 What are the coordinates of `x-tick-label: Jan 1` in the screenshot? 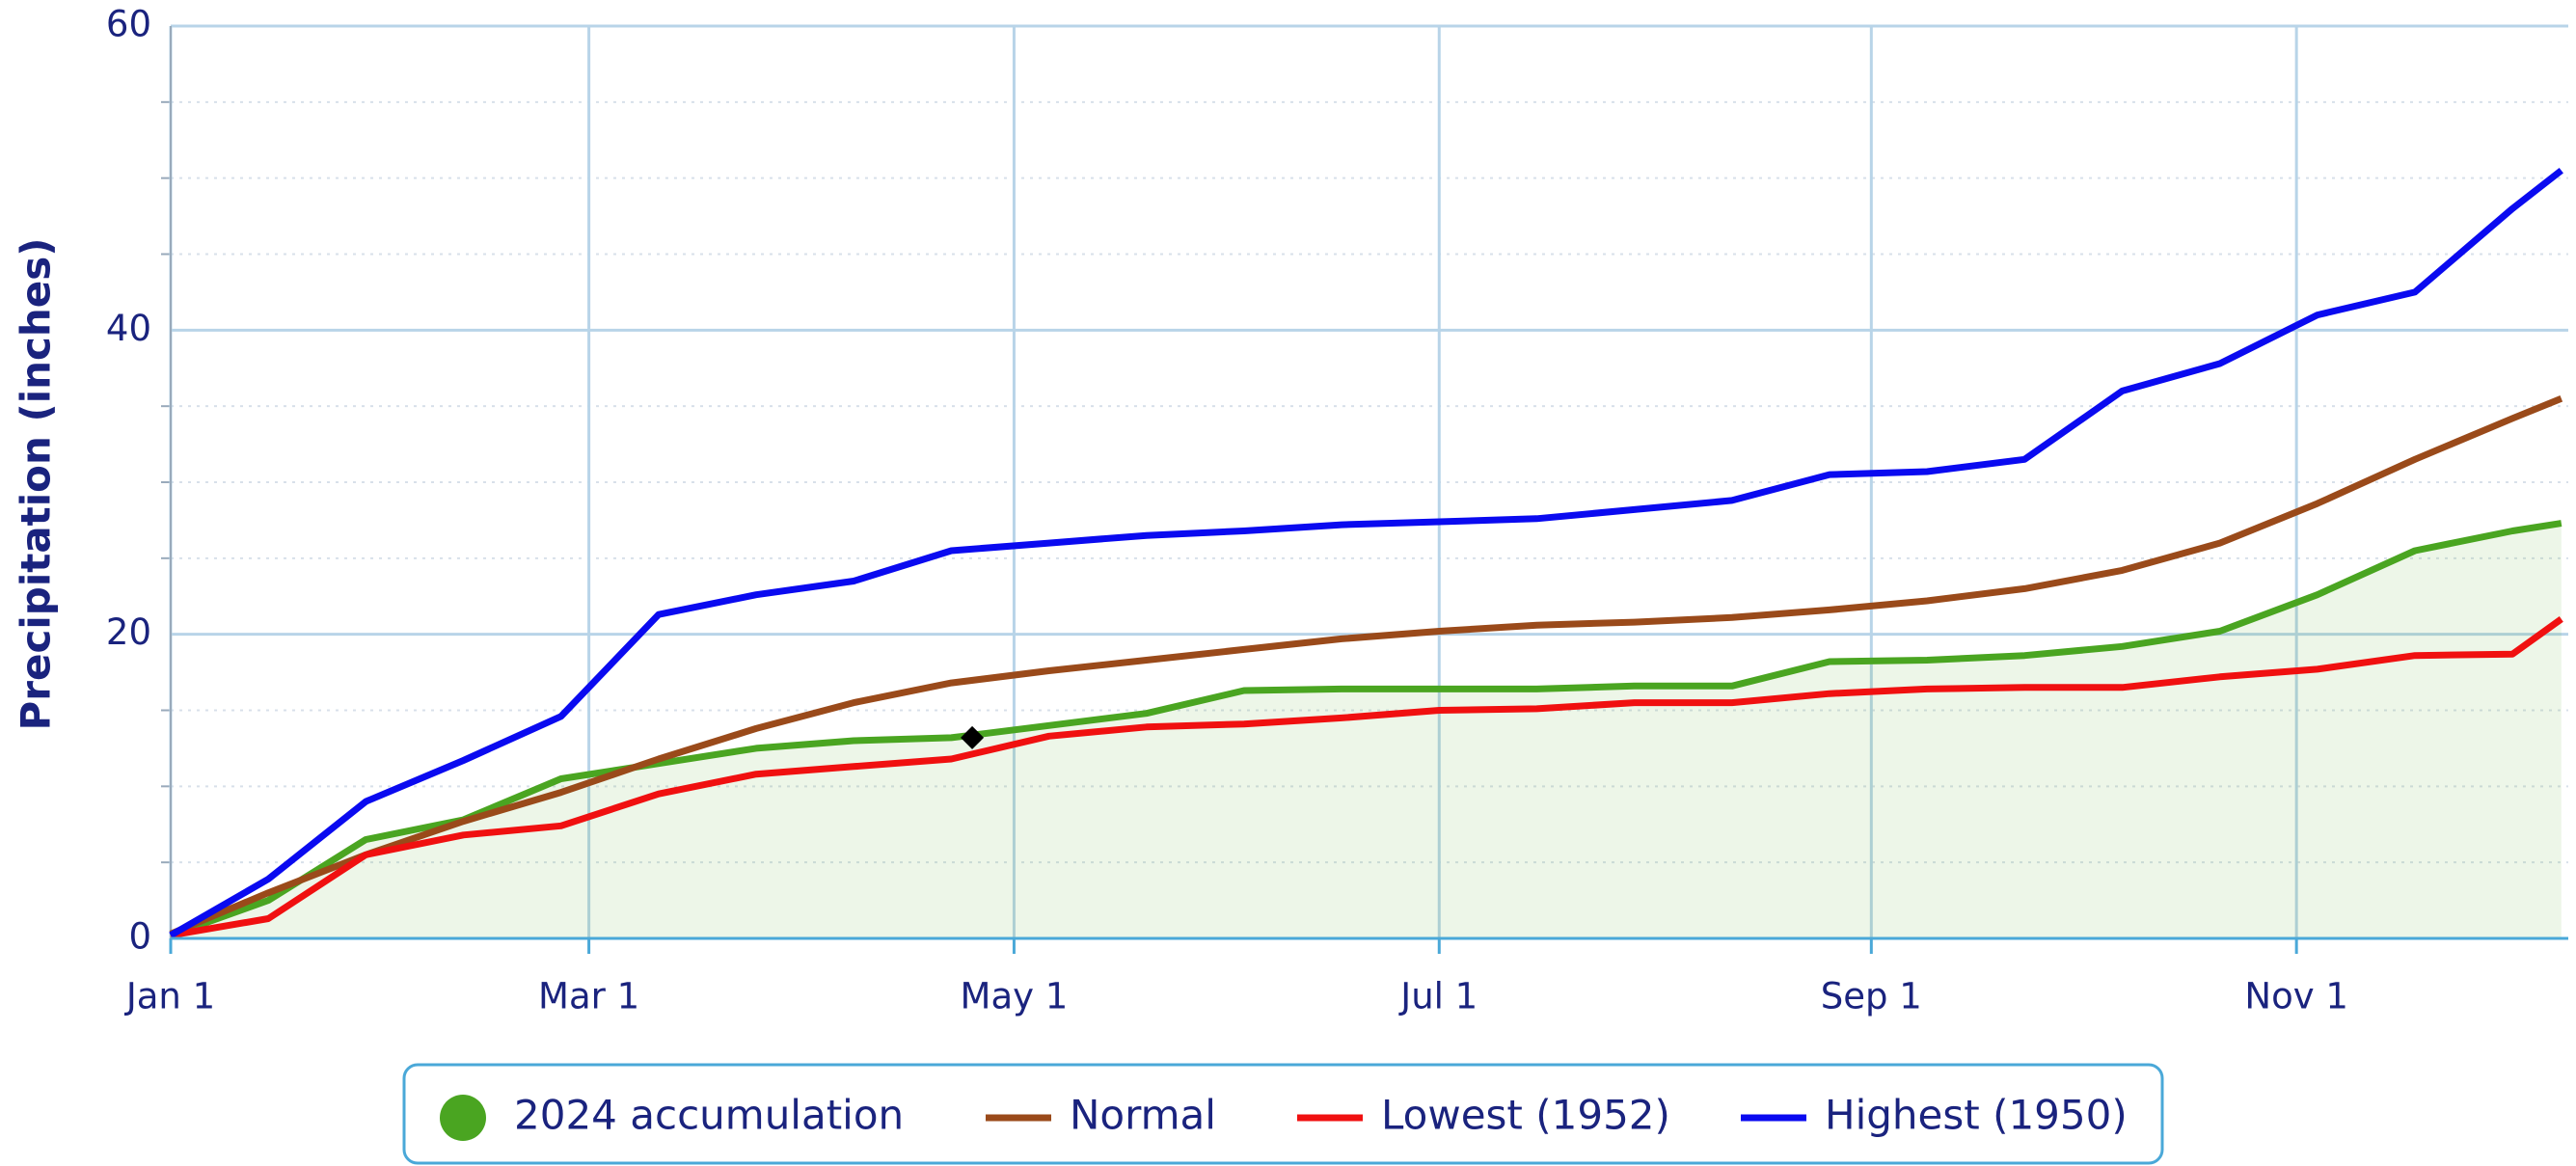 It's located at (169, 996).